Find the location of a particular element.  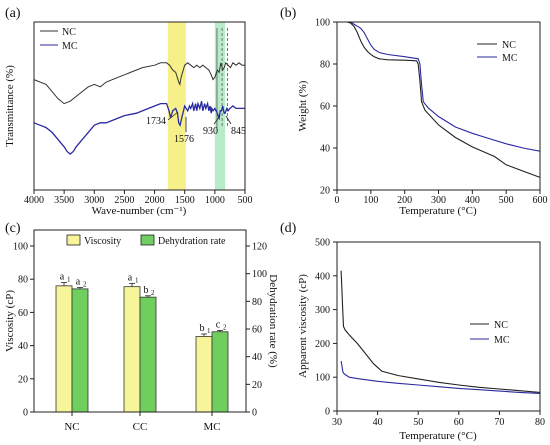

y-axis-ticks: 0 20 40 60 80 100 is located at coordinates (23, 330).